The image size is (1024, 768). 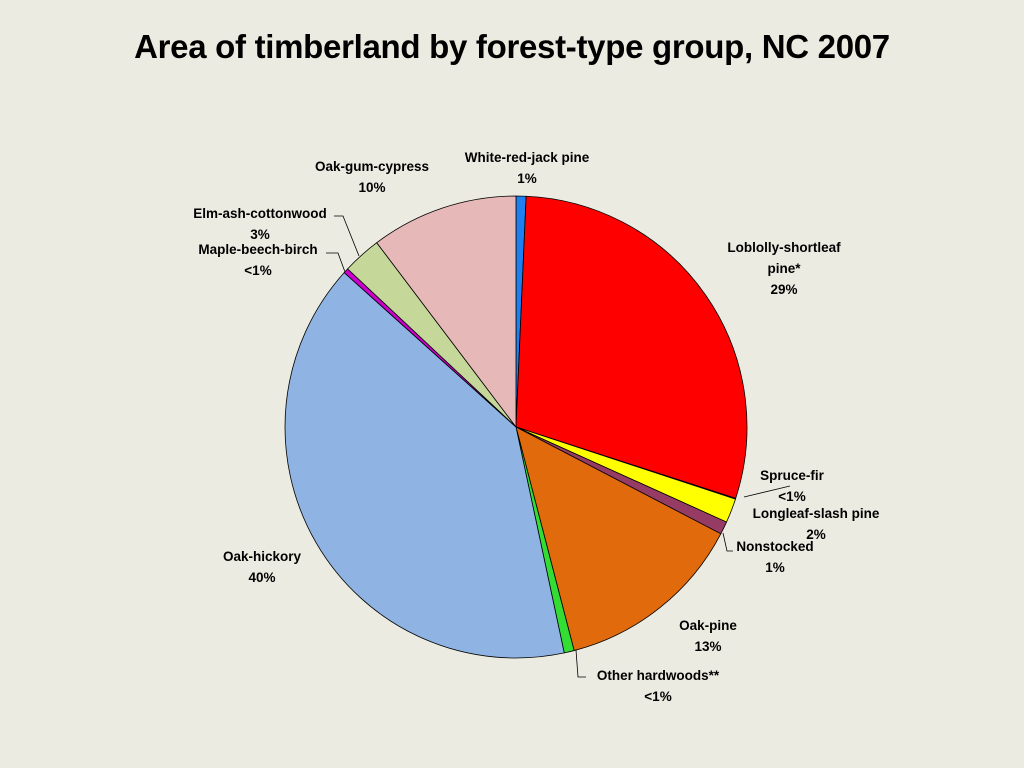 What do you see at coordinates (424, 465) in the screenshot?
I see `pie-slice-oak-hickory` at bounding box center [424, 465].